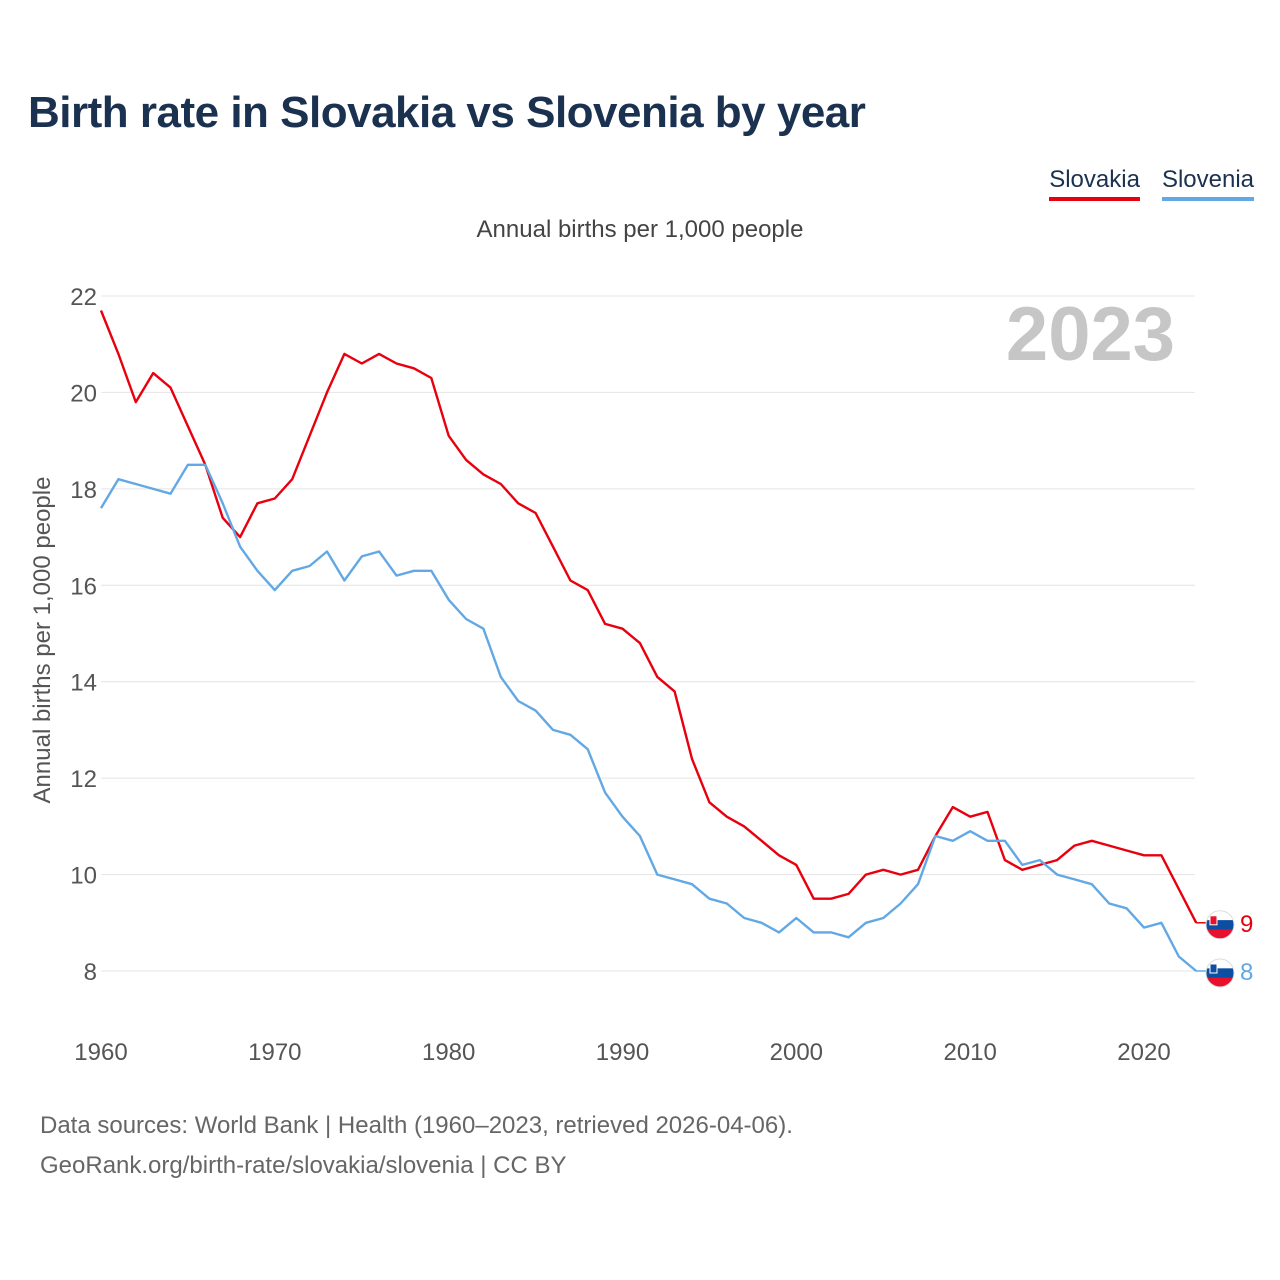 Image resolution: width=1280 pixels, height=1280 pixels. Describe the element at coordinates (448, 1052) in the screenshot. I see `x-tick-label: 1980` at that location.